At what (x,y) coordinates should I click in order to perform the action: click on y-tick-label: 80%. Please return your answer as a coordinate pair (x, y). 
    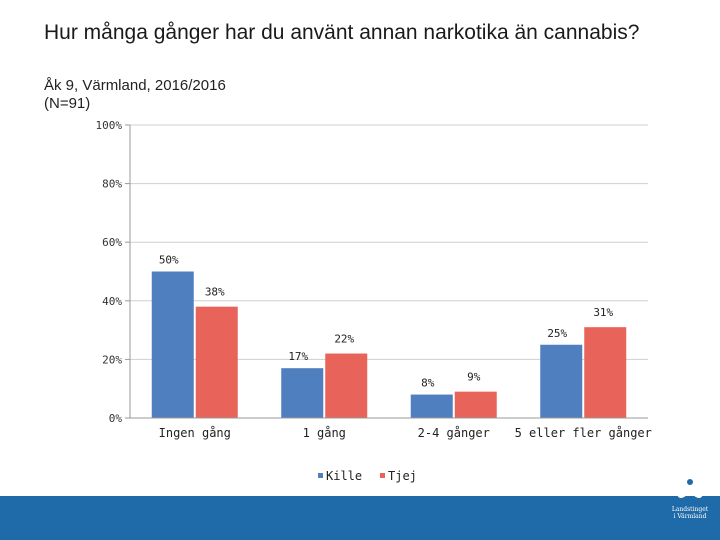
    Looking at the image, I should click on (112, 184).